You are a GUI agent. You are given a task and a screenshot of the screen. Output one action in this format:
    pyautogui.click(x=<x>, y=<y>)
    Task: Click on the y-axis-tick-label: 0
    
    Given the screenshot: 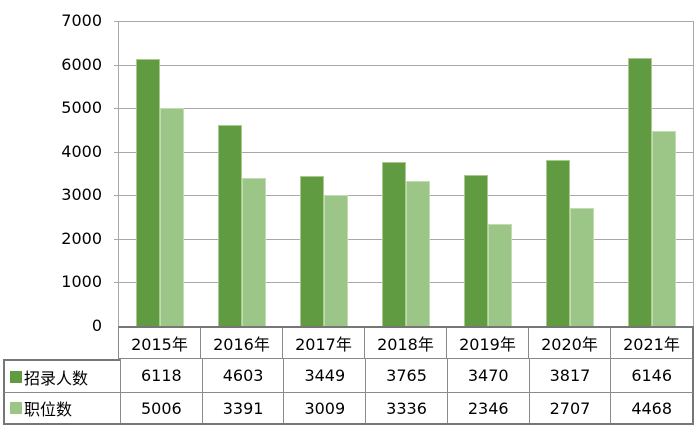 What is the action you would take?
    pyautogui.click(x=96, y=325)
    